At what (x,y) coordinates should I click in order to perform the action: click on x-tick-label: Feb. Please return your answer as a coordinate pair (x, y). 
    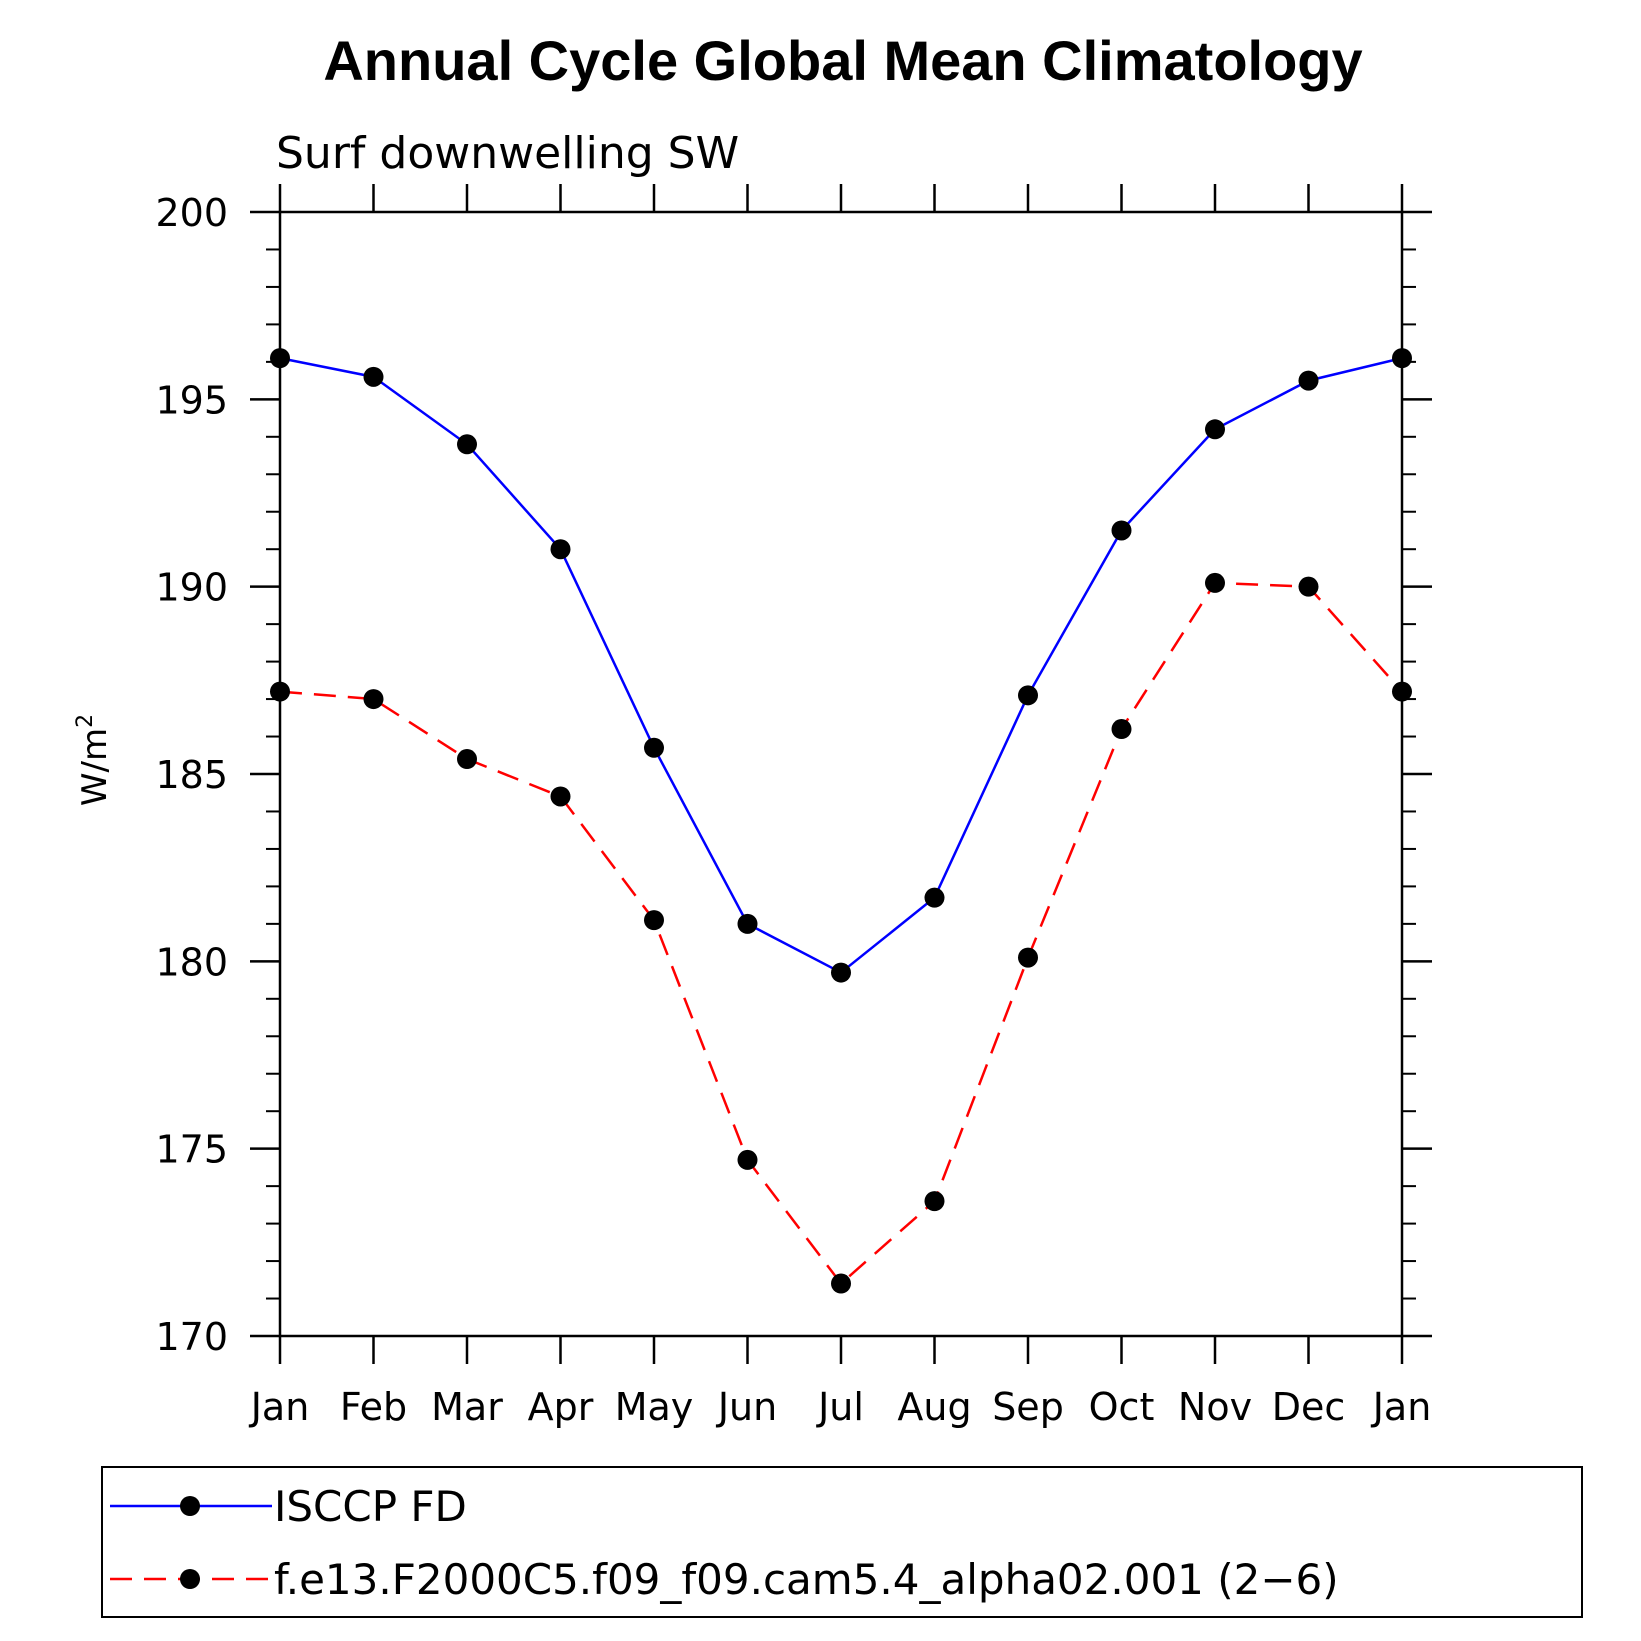
    Looking at the image, I should click on (373, 1407).